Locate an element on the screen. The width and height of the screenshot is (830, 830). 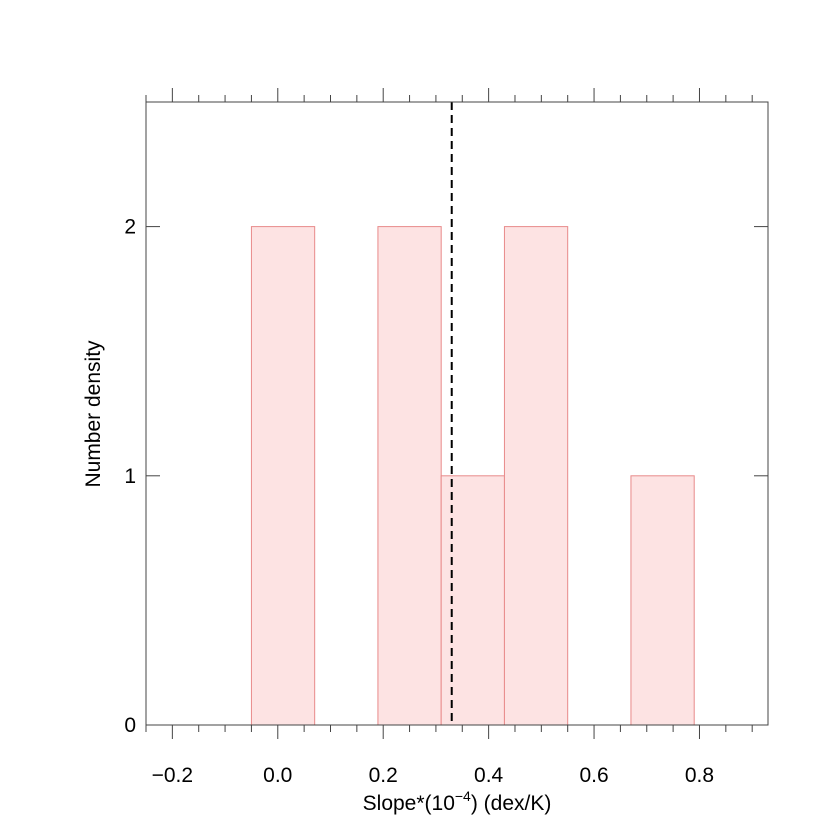
y-axis-title: Number density is located at coordinates (93, 414).